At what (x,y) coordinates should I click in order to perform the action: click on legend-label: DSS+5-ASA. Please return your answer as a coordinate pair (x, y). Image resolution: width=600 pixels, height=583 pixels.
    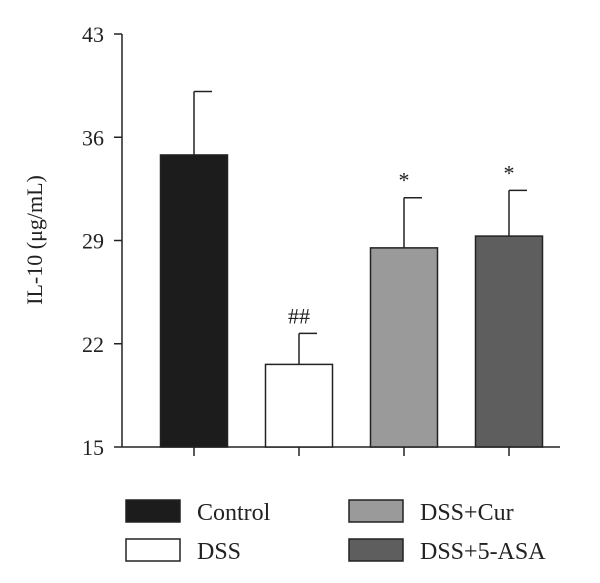
    Looking at the image, I should click on (483, 552).